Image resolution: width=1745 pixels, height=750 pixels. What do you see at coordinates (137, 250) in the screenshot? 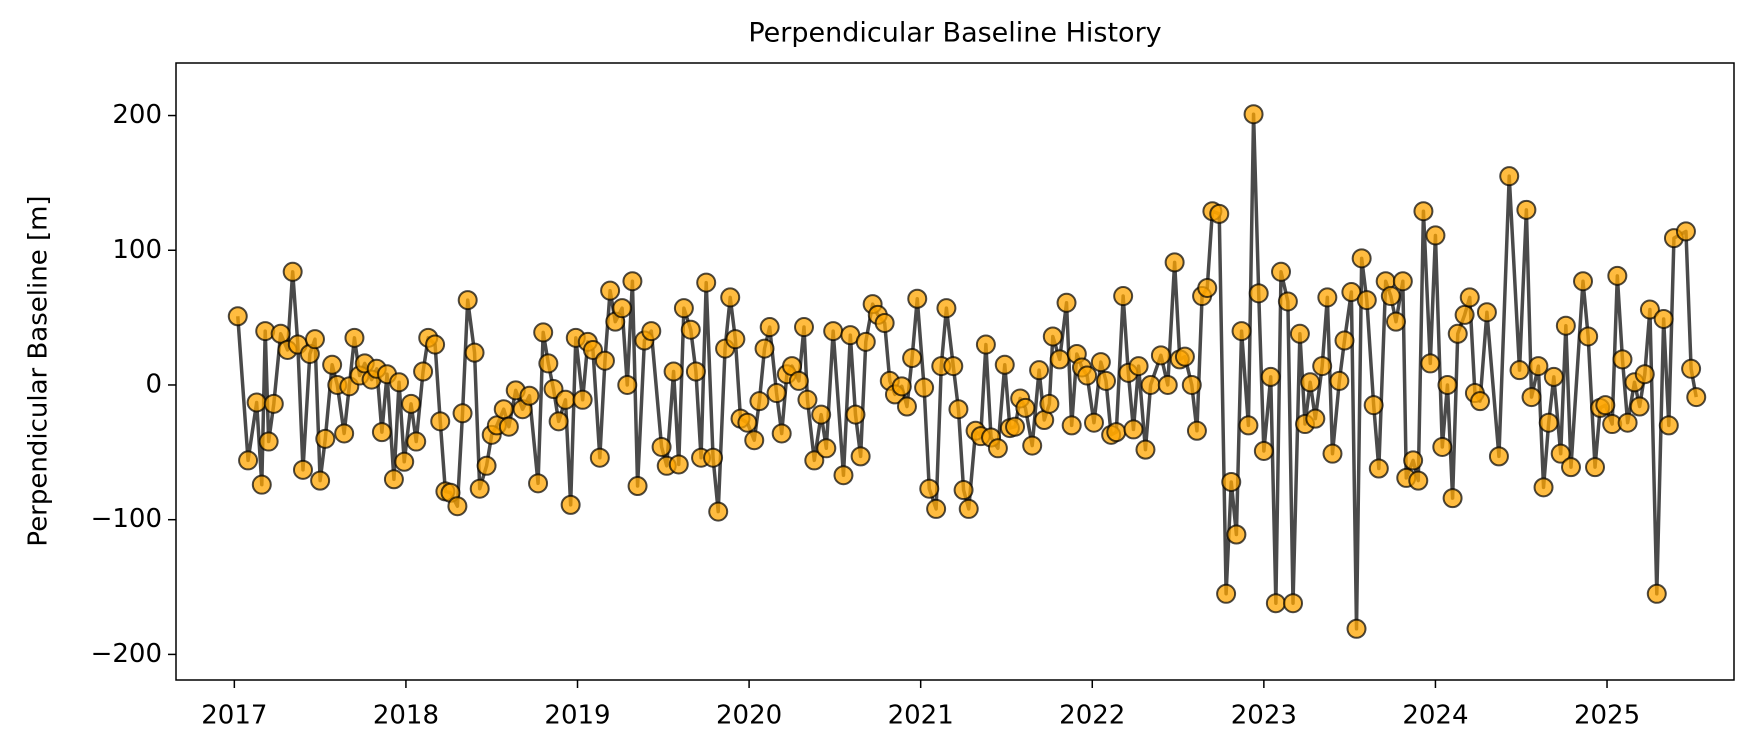
I see `y-tick-label: 100` at bounding box center [137, 250].